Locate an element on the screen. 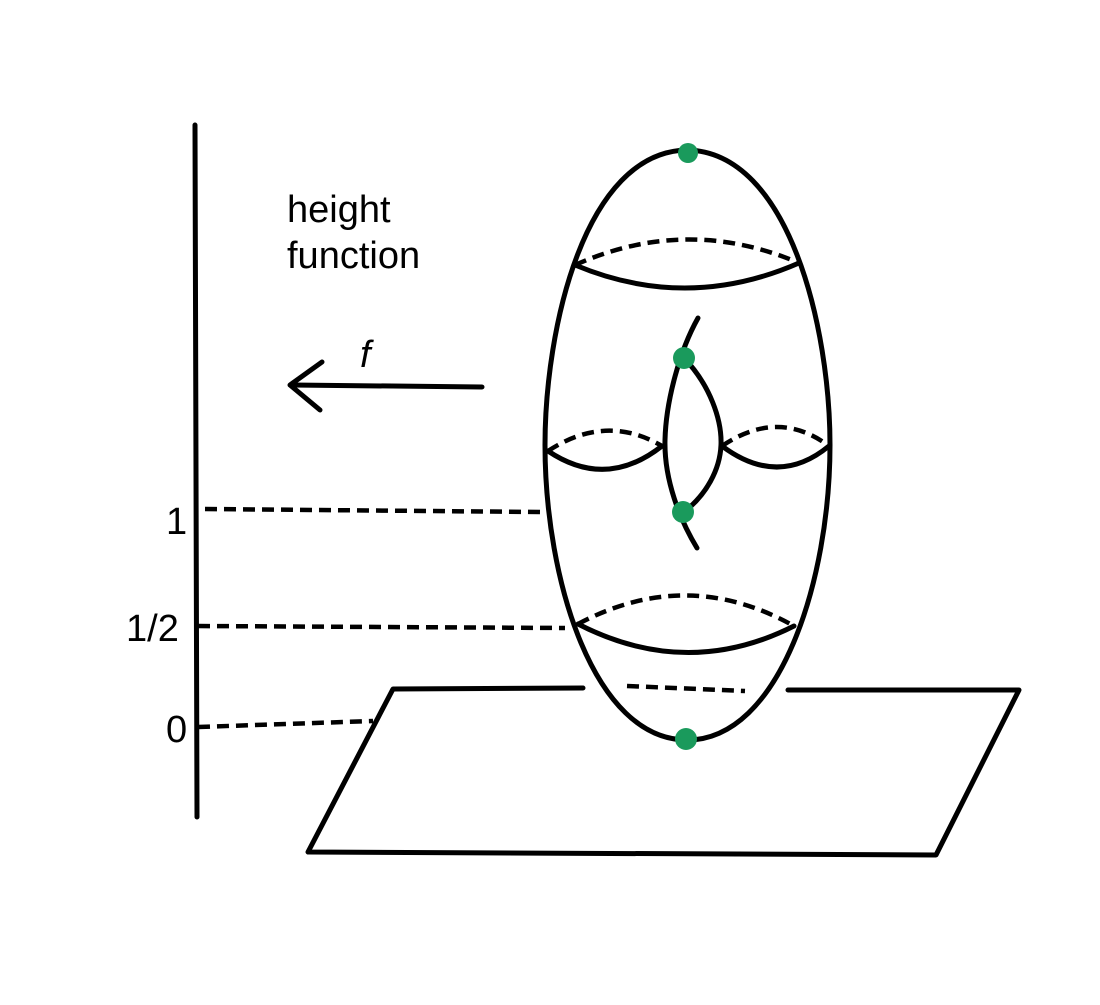  plane-hidden-edge is located at coordinates (686, 688).